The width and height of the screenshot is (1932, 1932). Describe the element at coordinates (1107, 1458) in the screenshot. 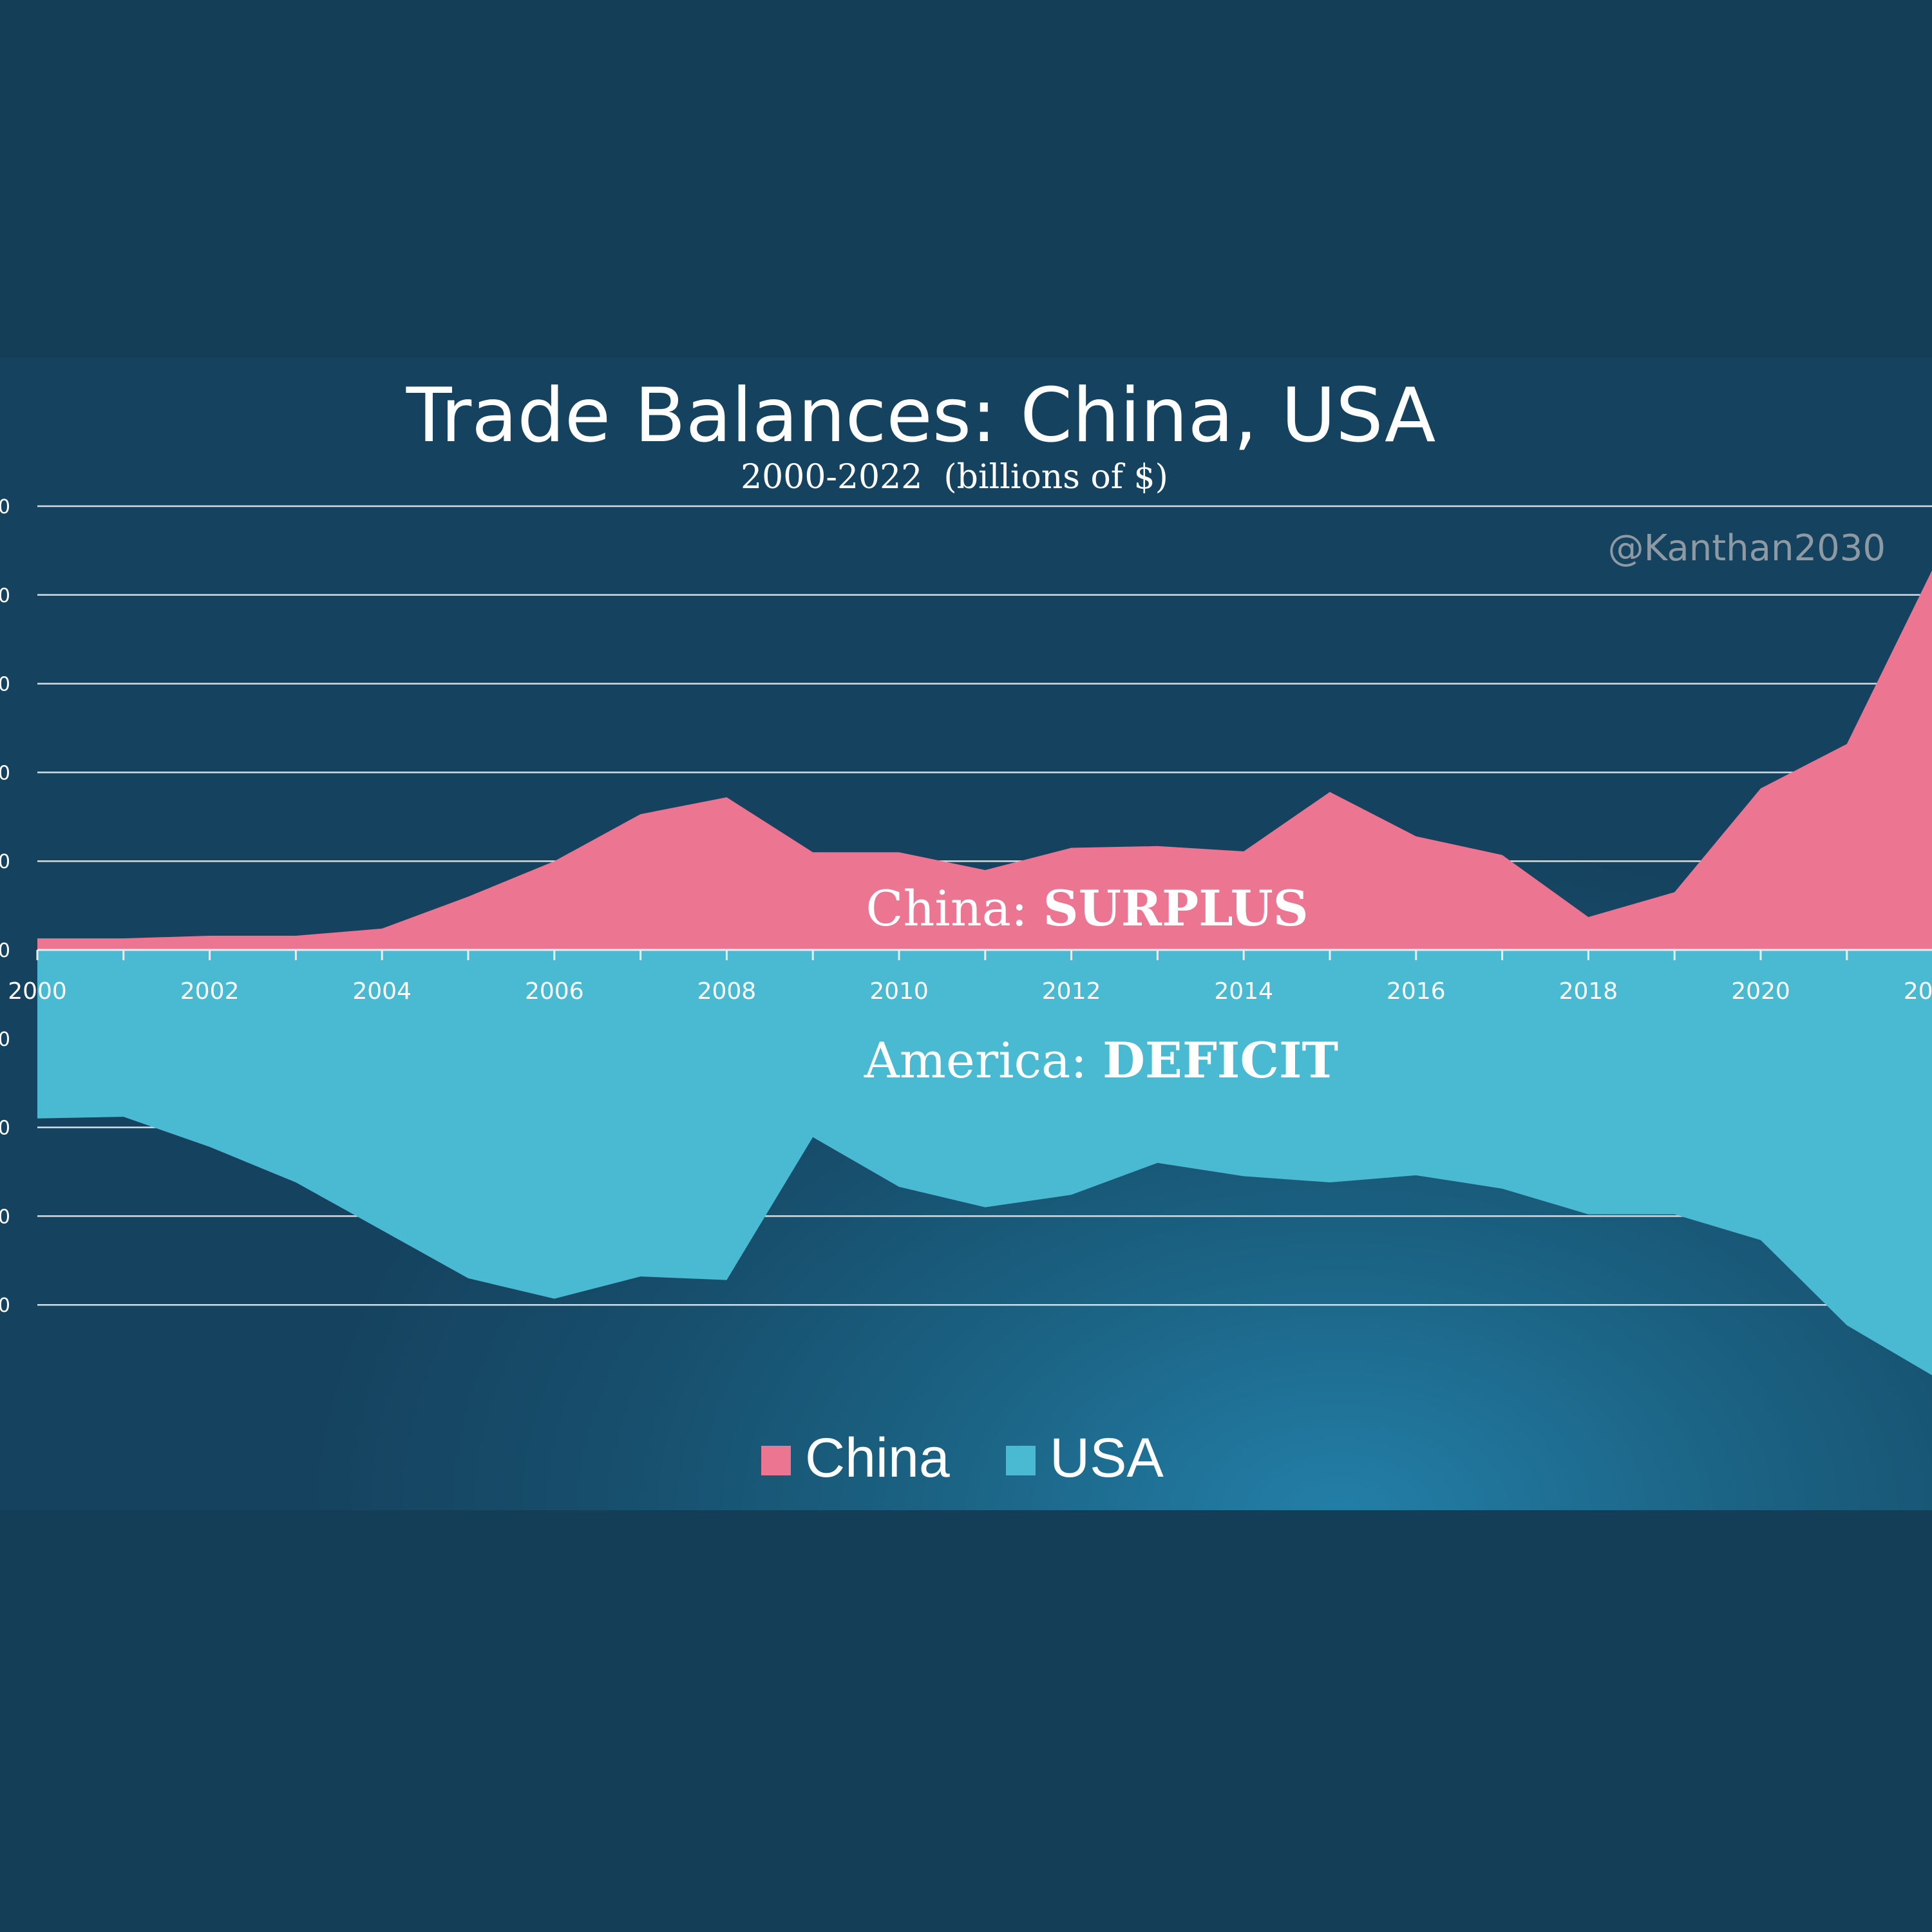

I see `legend-label-usa: USA` at that location.